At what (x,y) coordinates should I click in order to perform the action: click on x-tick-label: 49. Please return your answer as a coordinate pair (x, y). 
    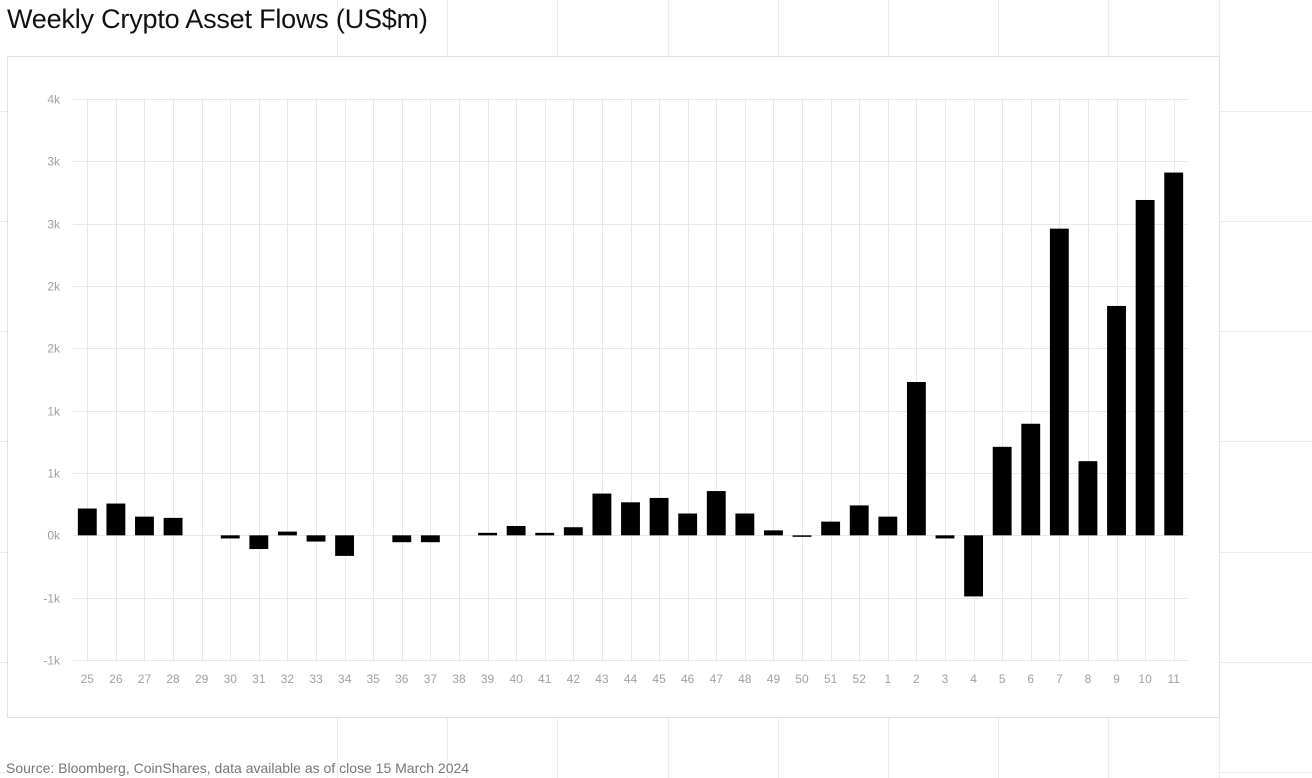
    Looking at the image, I should click on (774, 679).